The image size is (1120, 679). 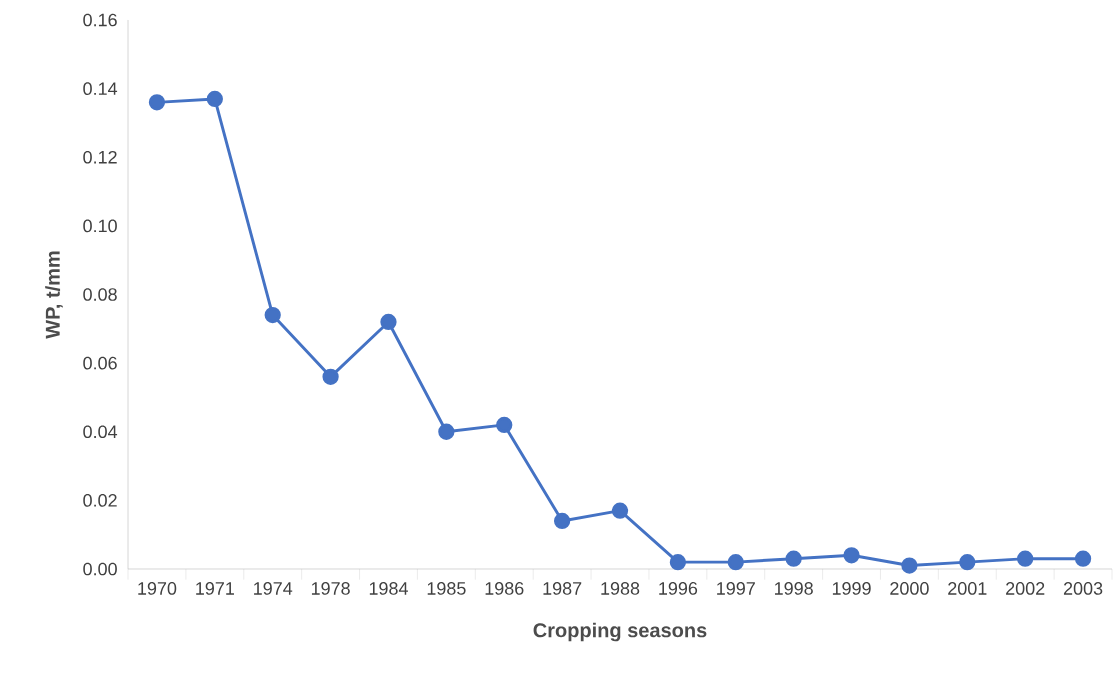 What do you see at coordinates (100, 20) in the screenshot?
I see `y-tick-label: 0.16` at bounding box center [100, 20].